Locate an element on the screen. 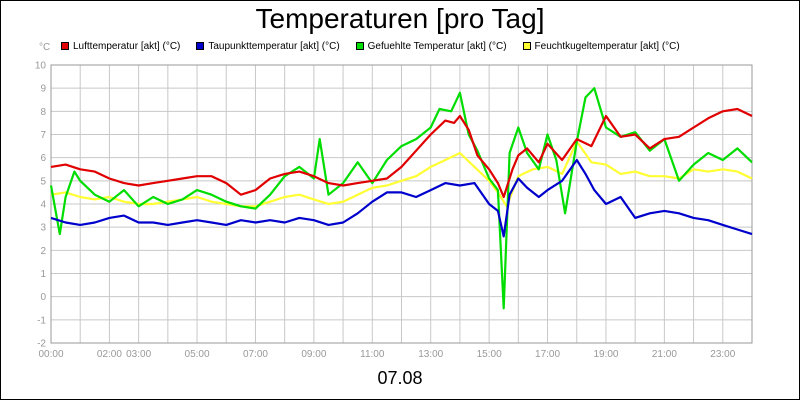  y-tick-label: -1 is located at coordinates (41, 320).